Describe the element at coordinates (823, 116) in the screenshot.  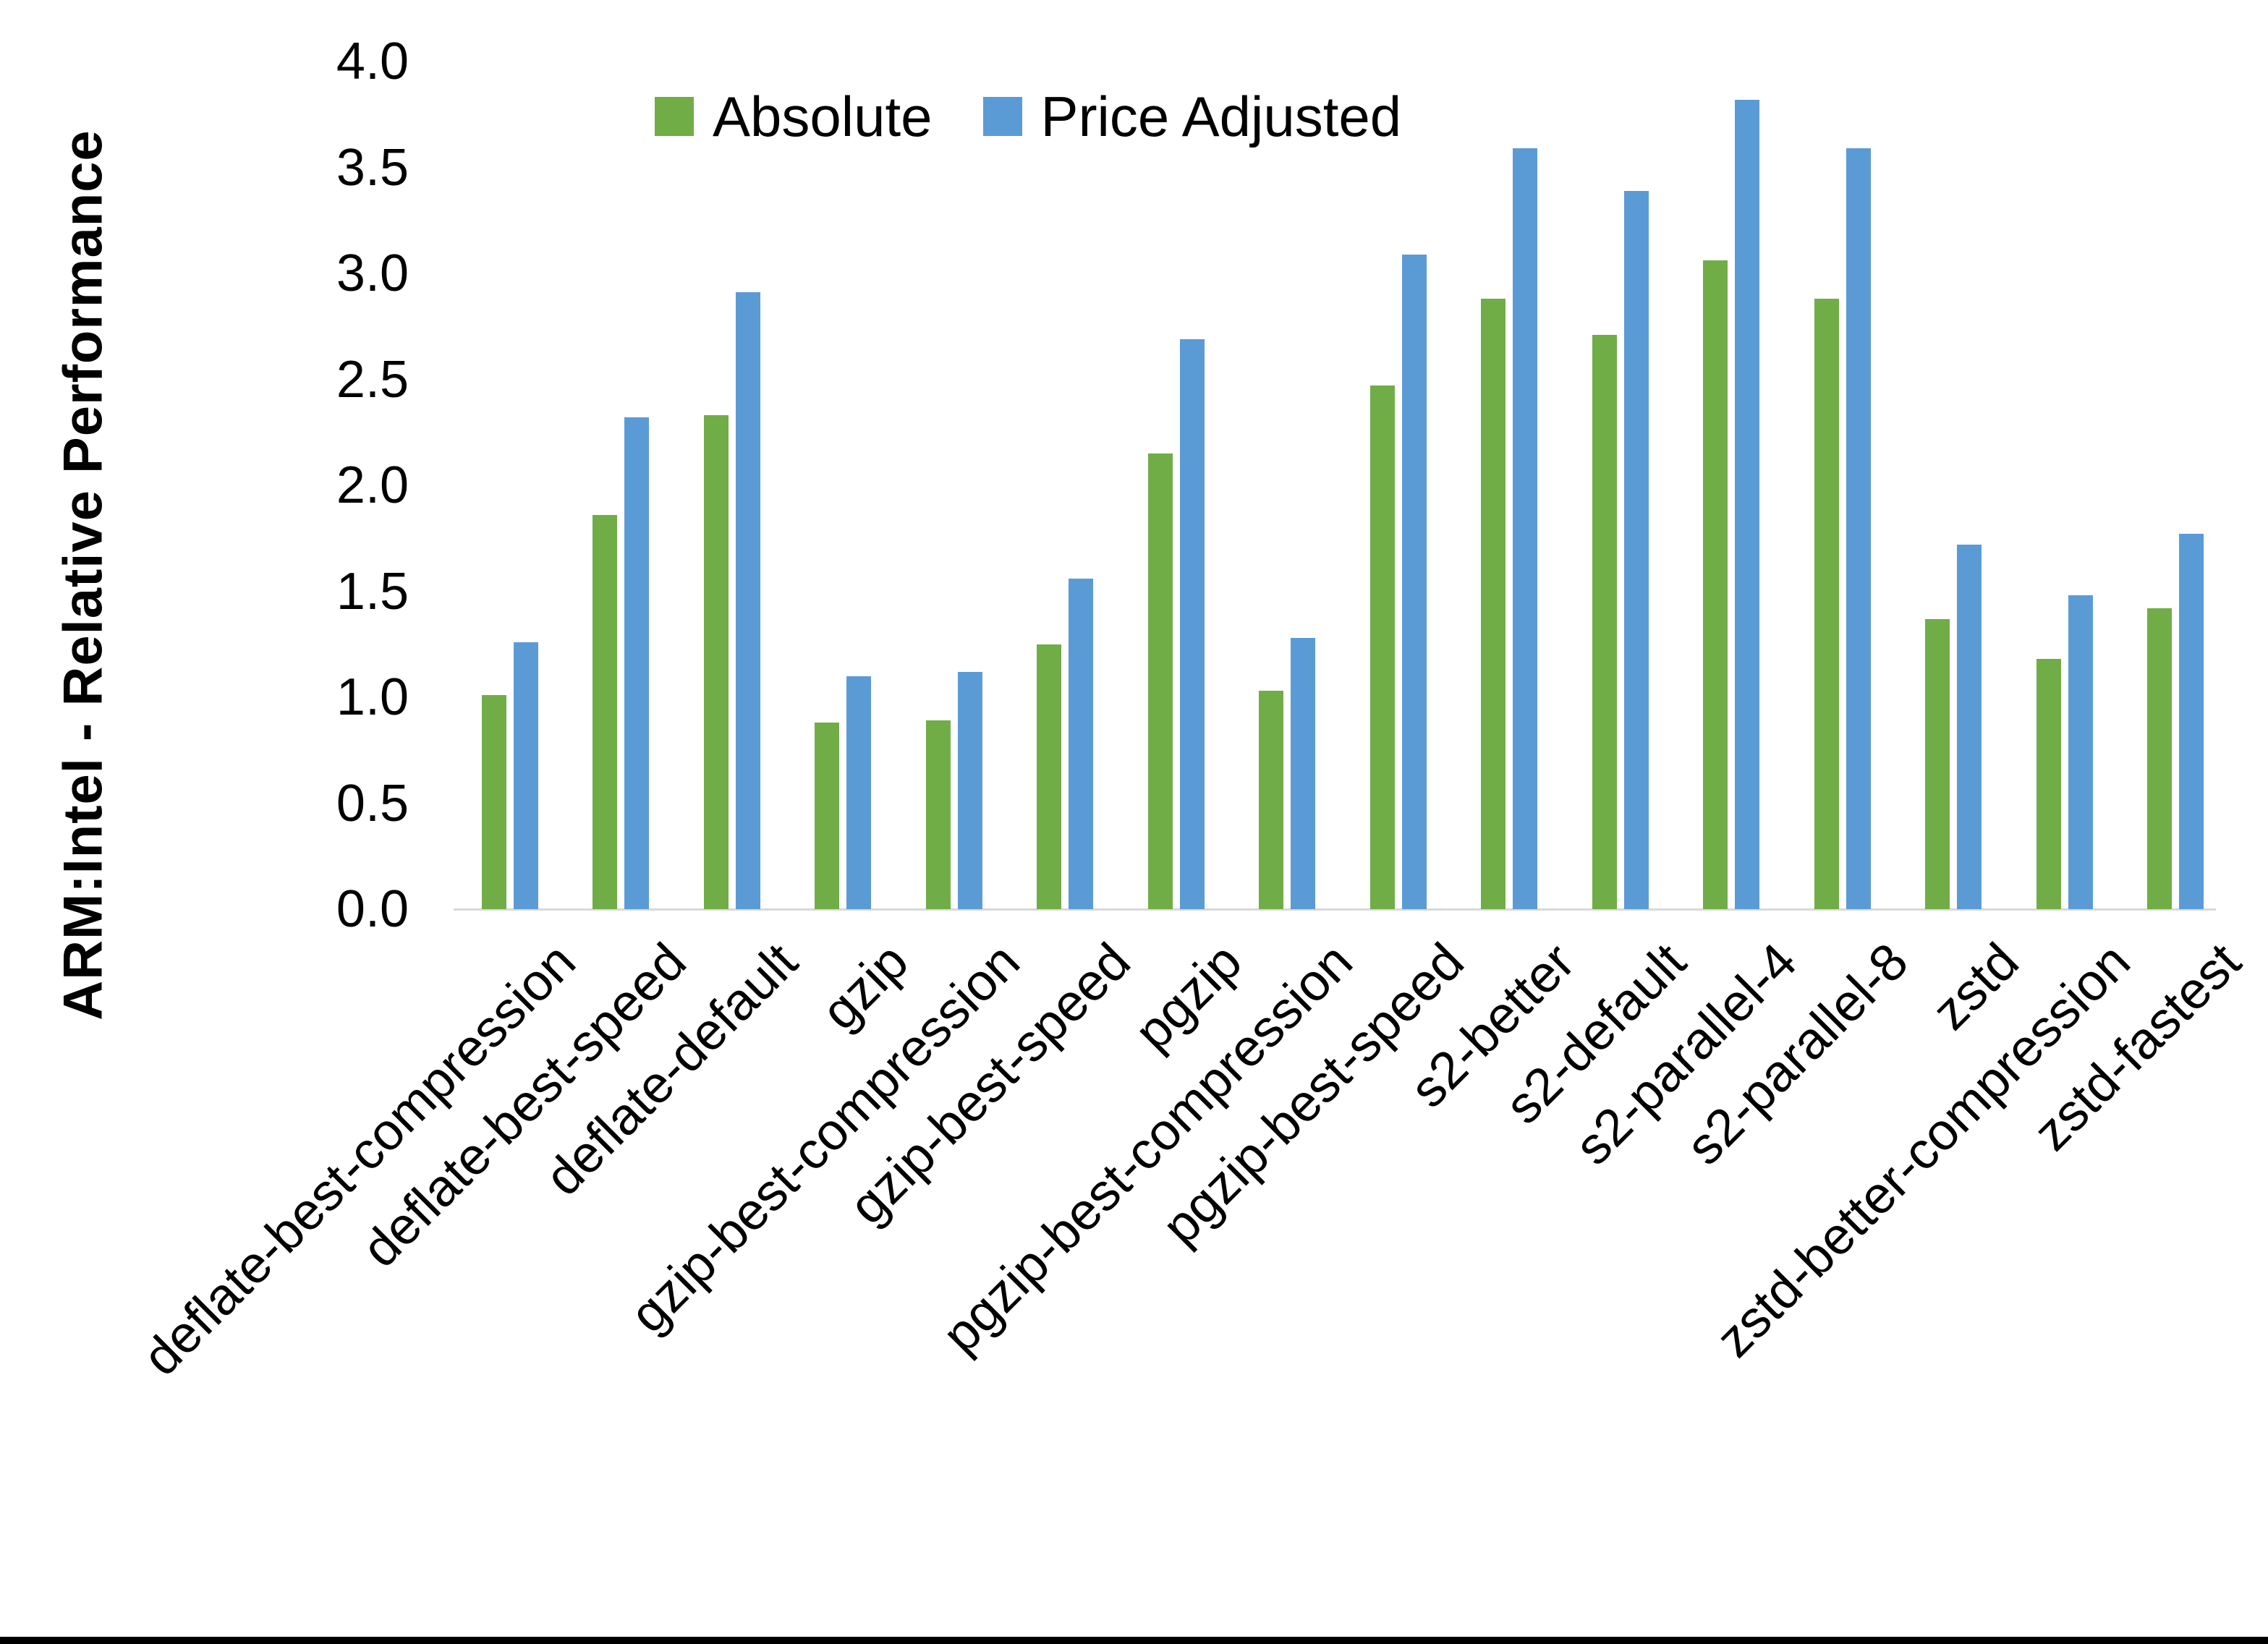
I see `legend-label-absolute: Absolute` at that location.